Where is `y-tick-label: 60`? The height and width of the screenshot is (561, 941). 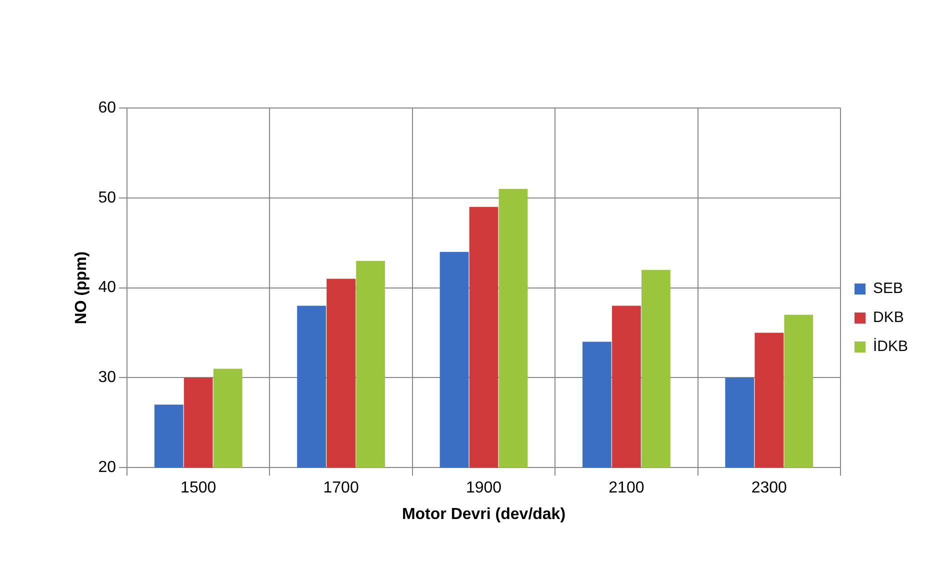 y-tick-label: 60 is located at coordinates (107, 107).